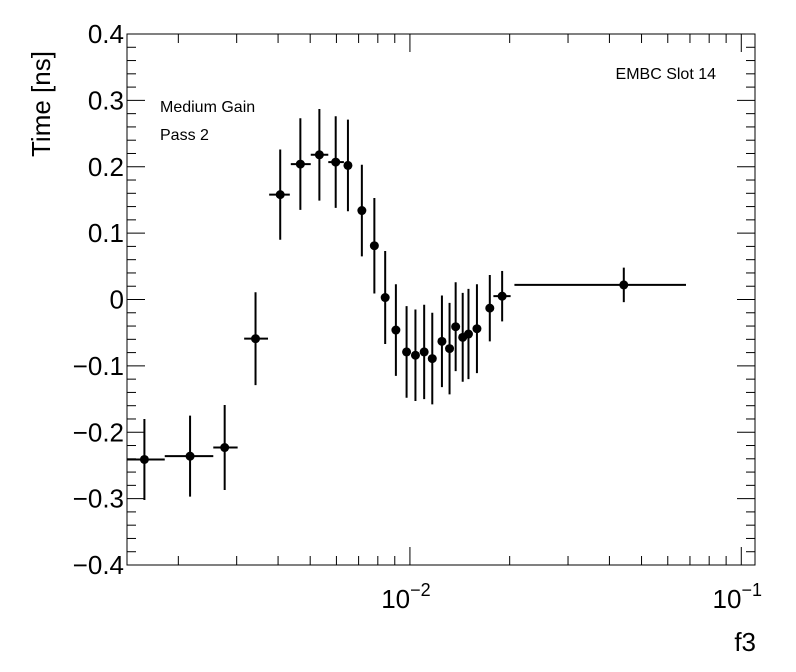  What do you see at coordinates (106, 34) in the screenshot?
I see `y-tick-label: 0.4` at bounding box center [106, 34].